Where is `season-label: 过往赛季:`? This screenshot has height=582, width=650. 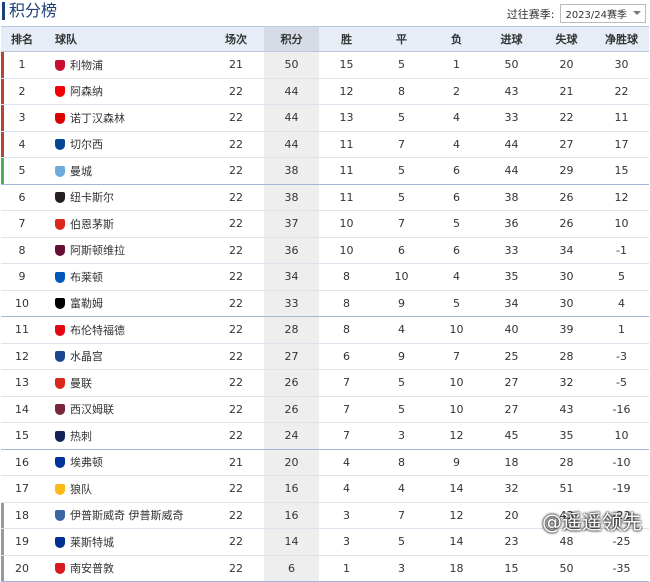
season-label: 过往赛季: is located at coordinates (530, 14).